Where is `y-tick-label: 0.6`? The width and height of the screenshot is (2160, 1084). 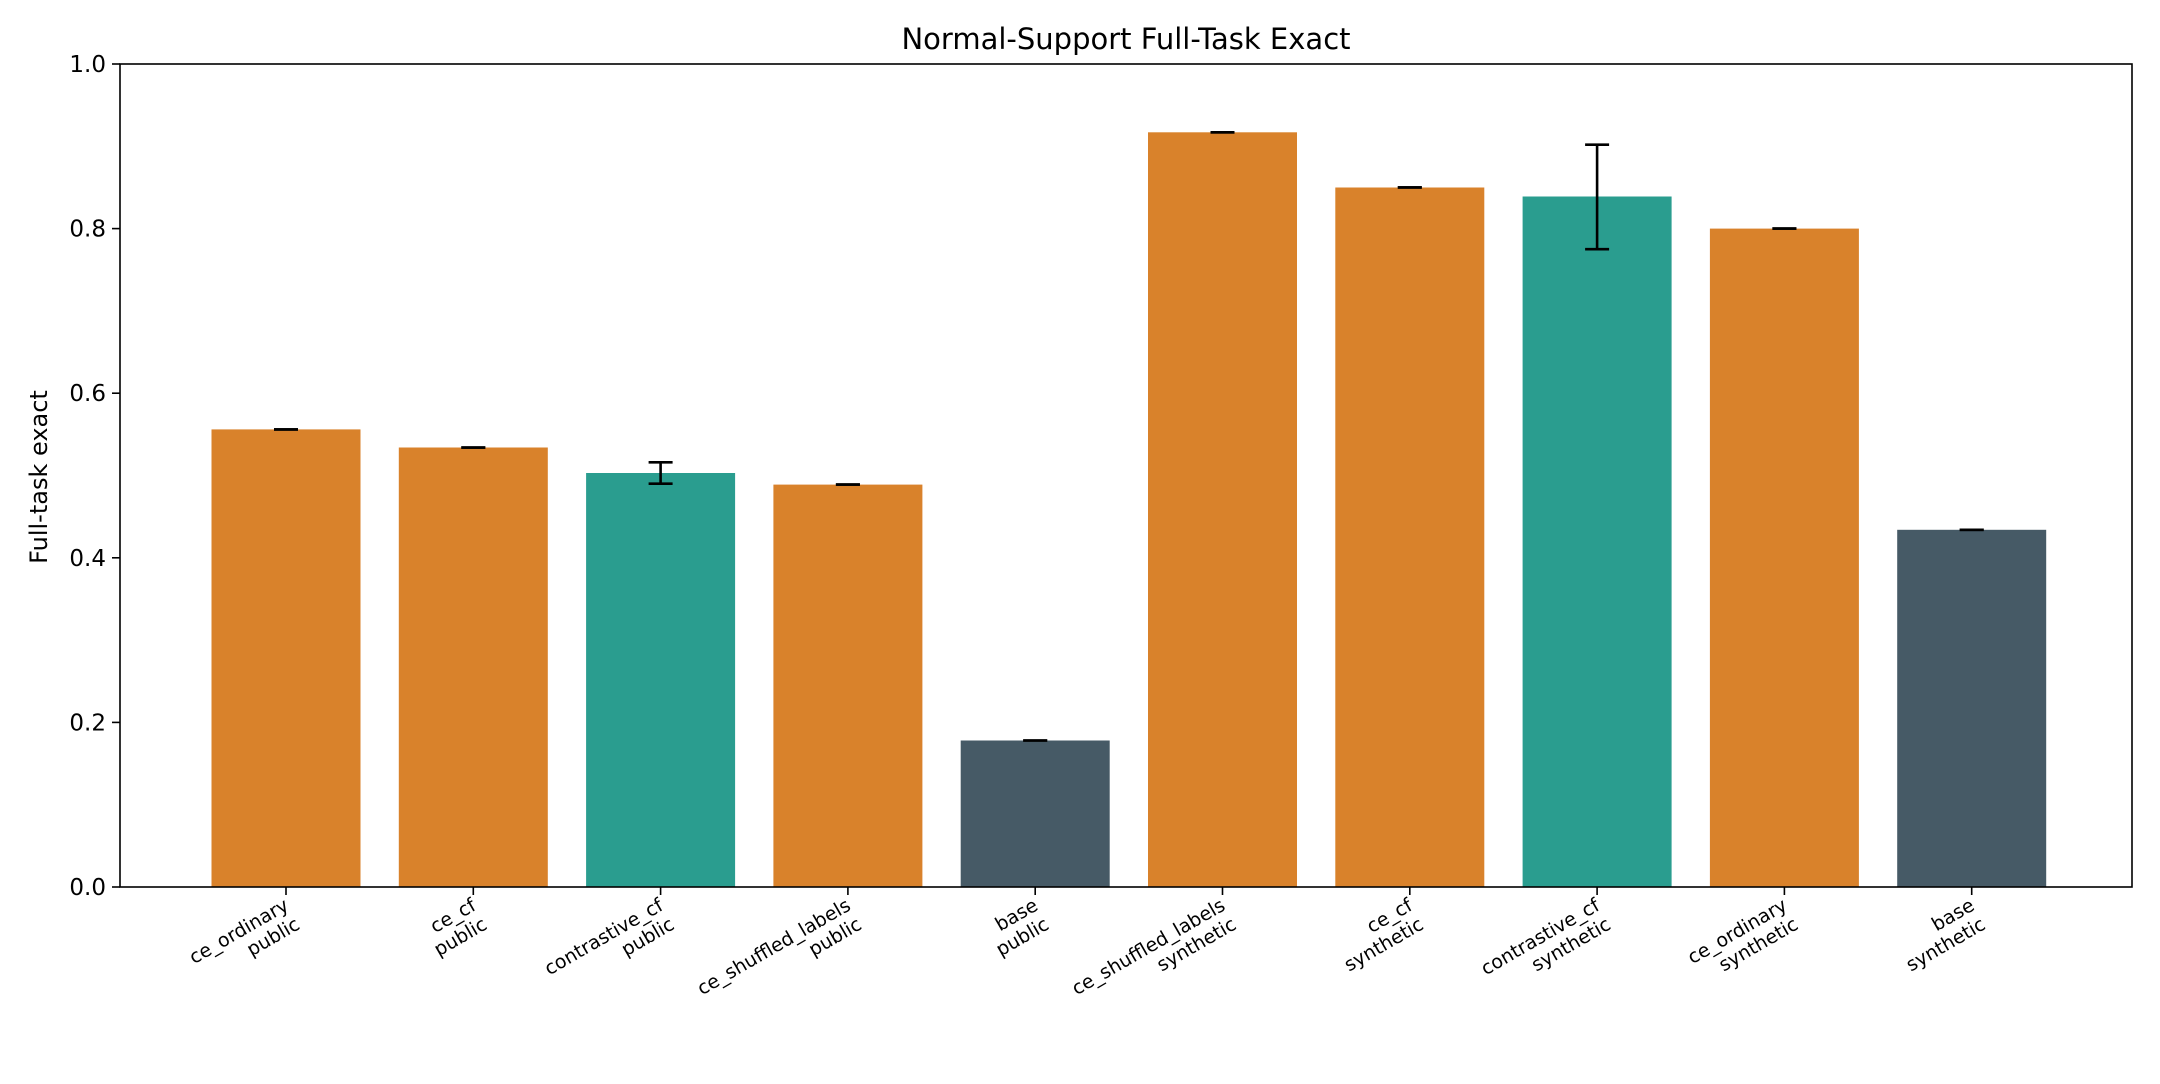
y-tick-label: 0.6 is located at coordinates (87, 394).